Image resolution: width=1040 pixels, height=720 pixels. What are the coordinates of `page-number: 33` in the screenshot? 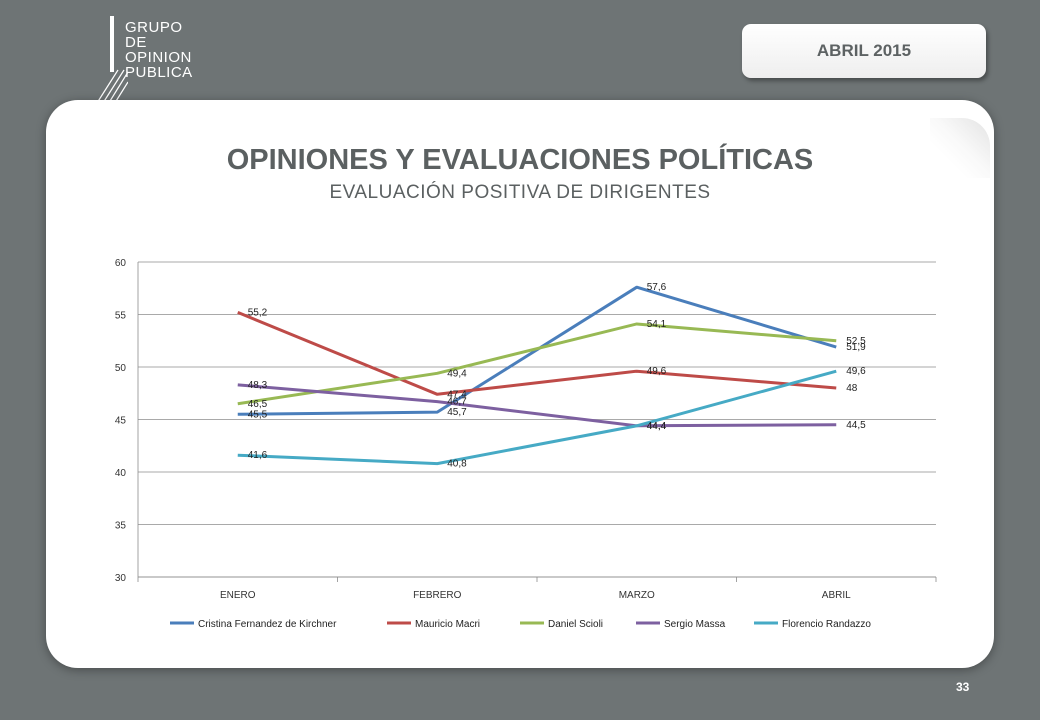 It's located at (963, 687).